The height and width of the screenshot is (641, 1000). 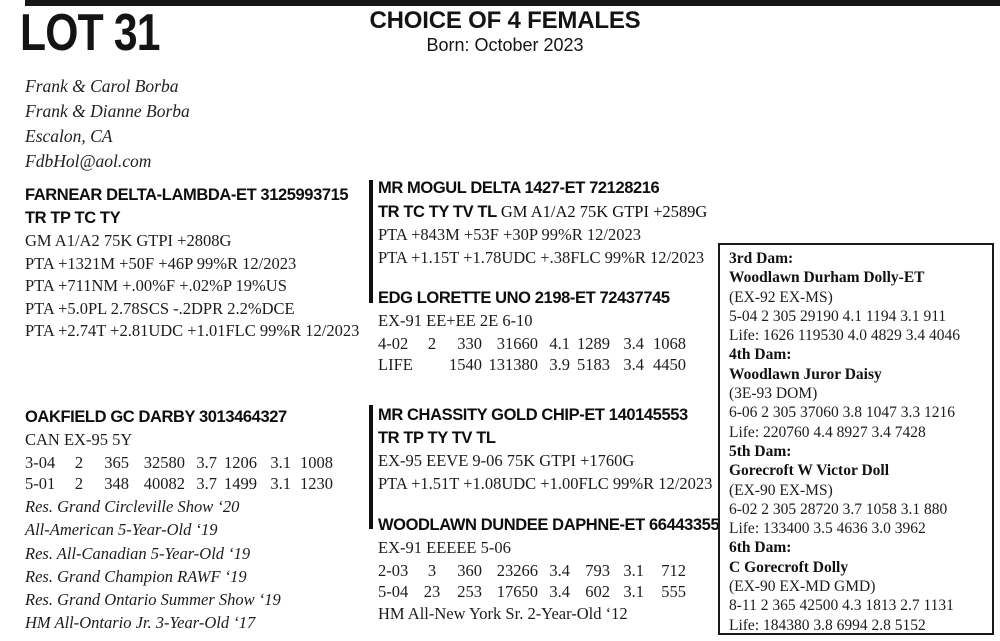 What do you see at coordinates (187, 195) in the screenshot?
I see `animal-name: FARNEAR DELTA-LAMBDA-ET 3125993715` at bounding box center [187, 195].